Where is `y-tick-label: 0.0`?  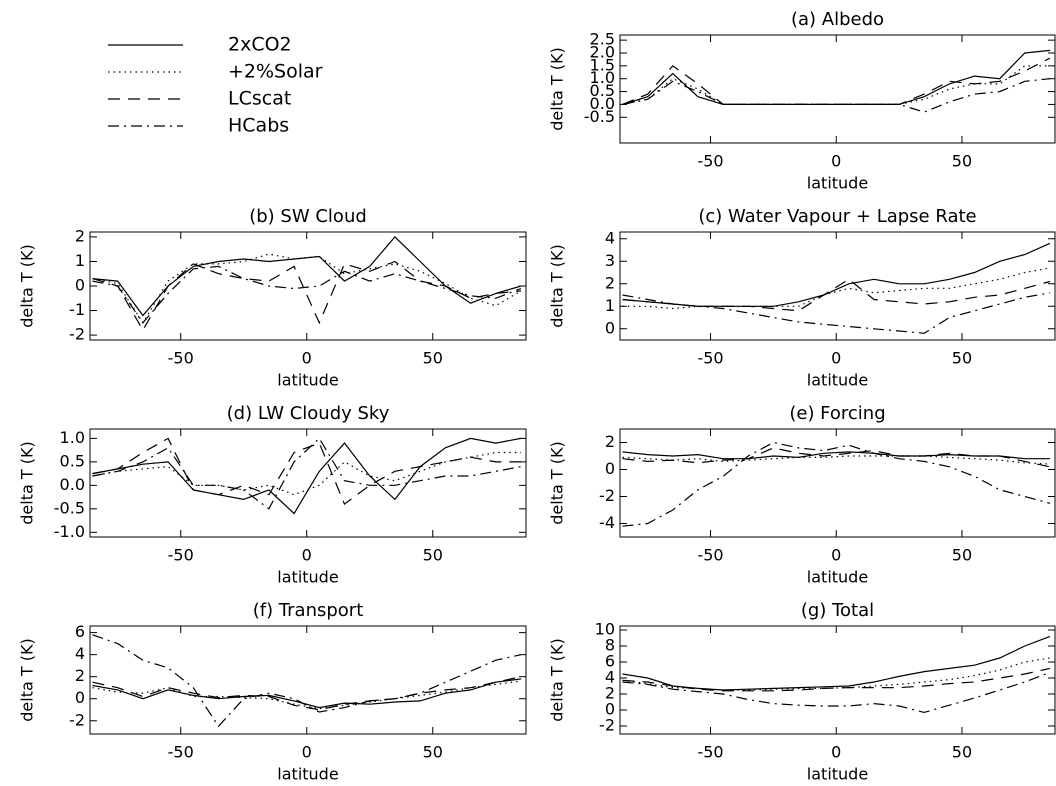
y-tick-label: 0.0 is located at coordinates (72, 484).